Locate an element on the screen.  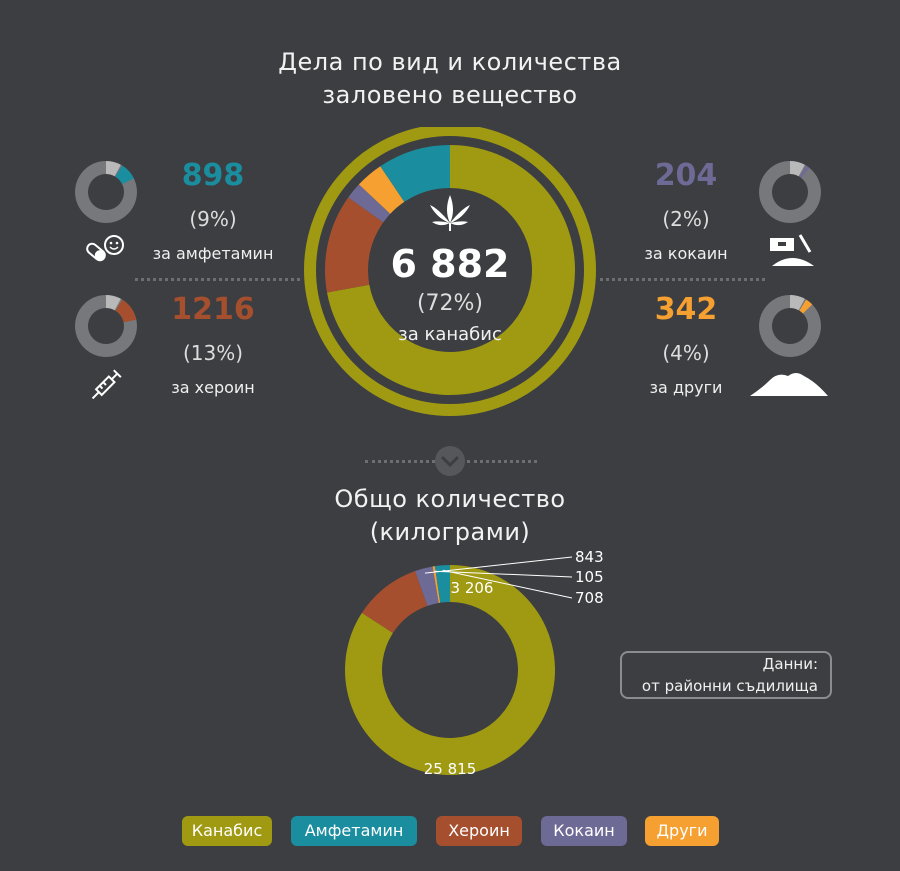
note-line1: Данни: is located at coordinates (790, 664).